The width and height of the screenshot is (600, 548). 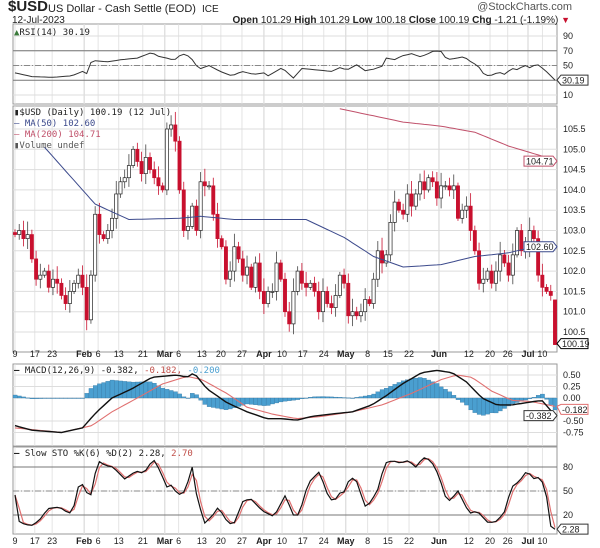 I want to click on x-tick-label: 10, so click(x=282, y=541).